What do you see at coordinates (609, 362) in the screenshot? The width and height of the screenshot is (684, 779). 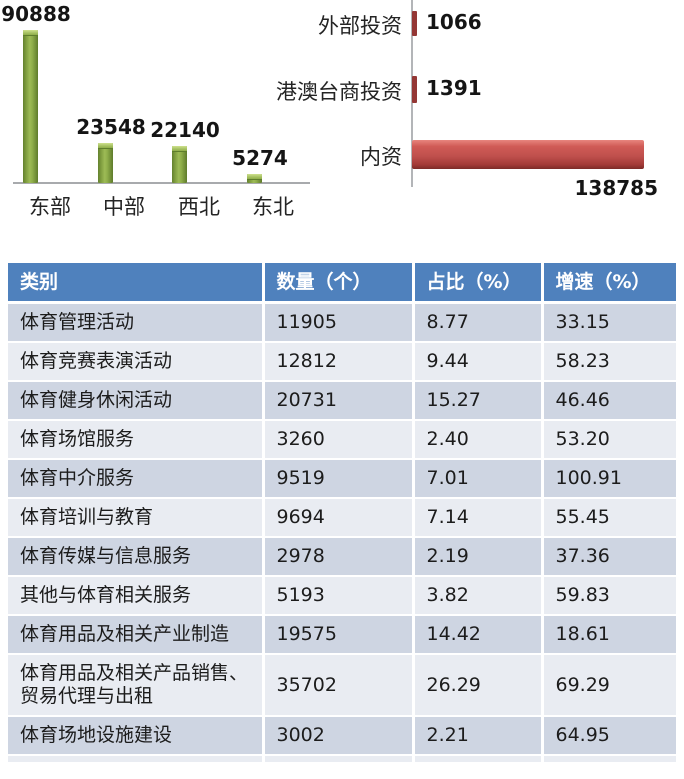 I see `value-cell: 58.23` at bounding box center [609, 362].